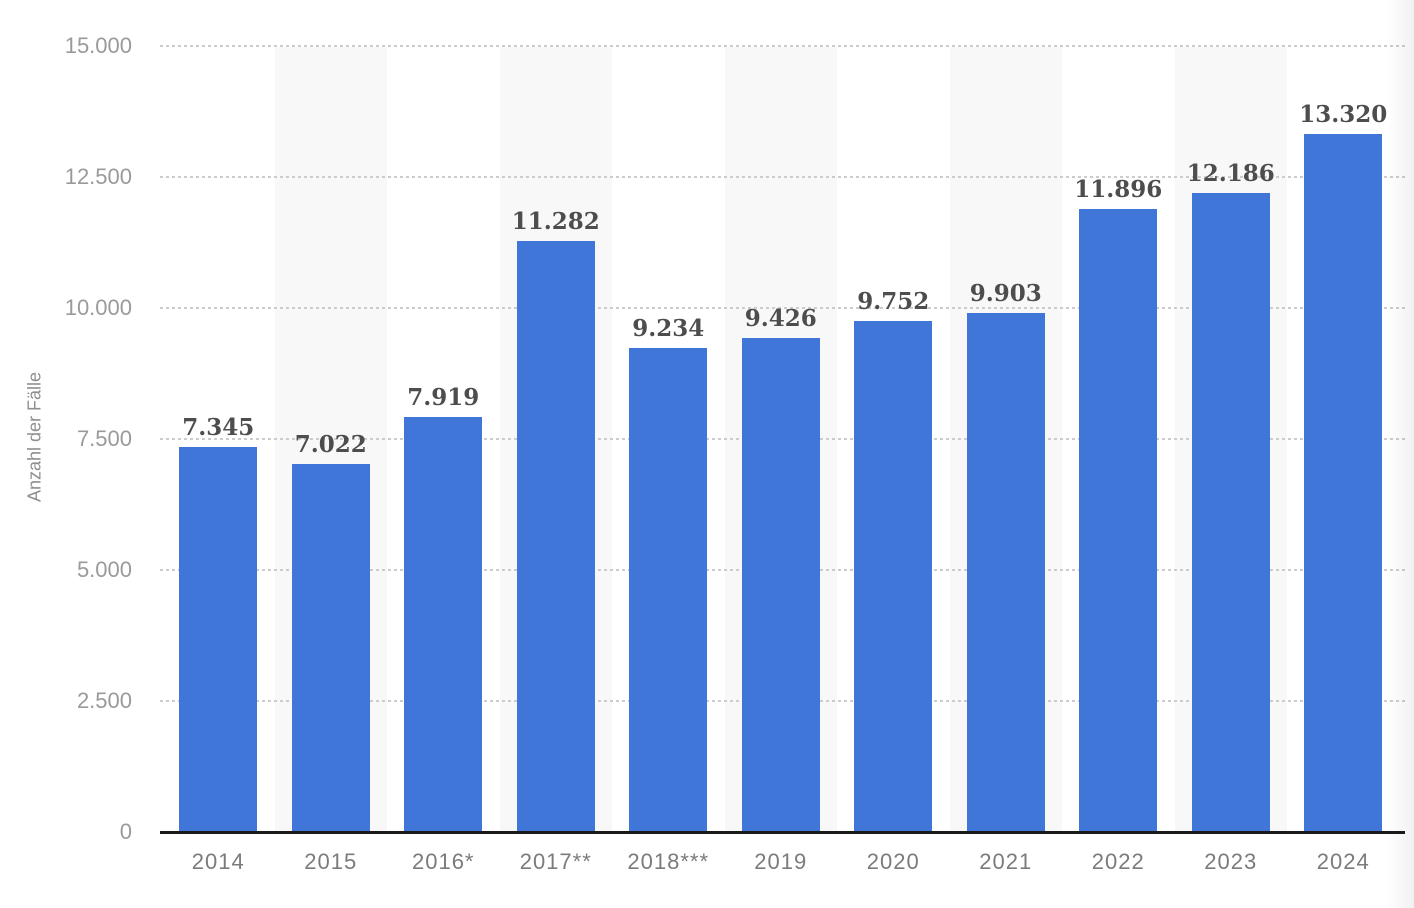  I want to click on x-axis-label-2017**: 2017**, so click(555, 861).